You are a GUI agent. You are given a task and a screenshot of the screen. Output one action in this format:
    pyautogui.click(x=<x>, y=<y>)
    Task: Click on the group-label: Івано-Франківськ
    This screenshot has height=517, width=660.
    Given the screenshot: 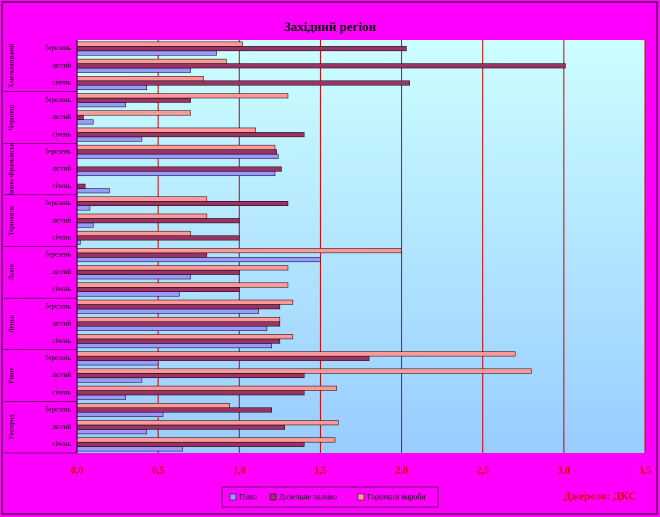 What is the action you would take?
    pyautogui.click(x=12, y=168)
    